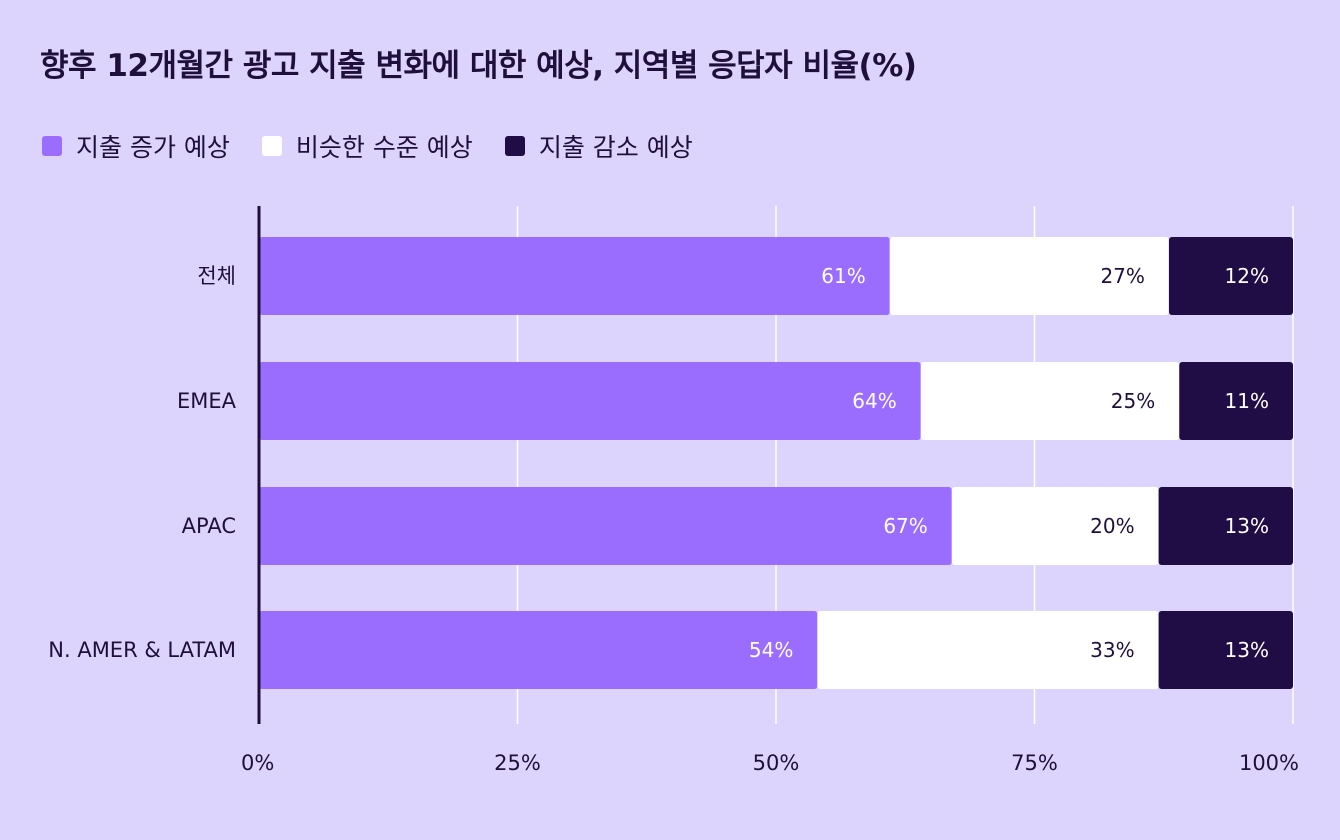 The height and width of the screenshot is (840, 1340). I want to click on data-label: 33%, so click(1112, 650).